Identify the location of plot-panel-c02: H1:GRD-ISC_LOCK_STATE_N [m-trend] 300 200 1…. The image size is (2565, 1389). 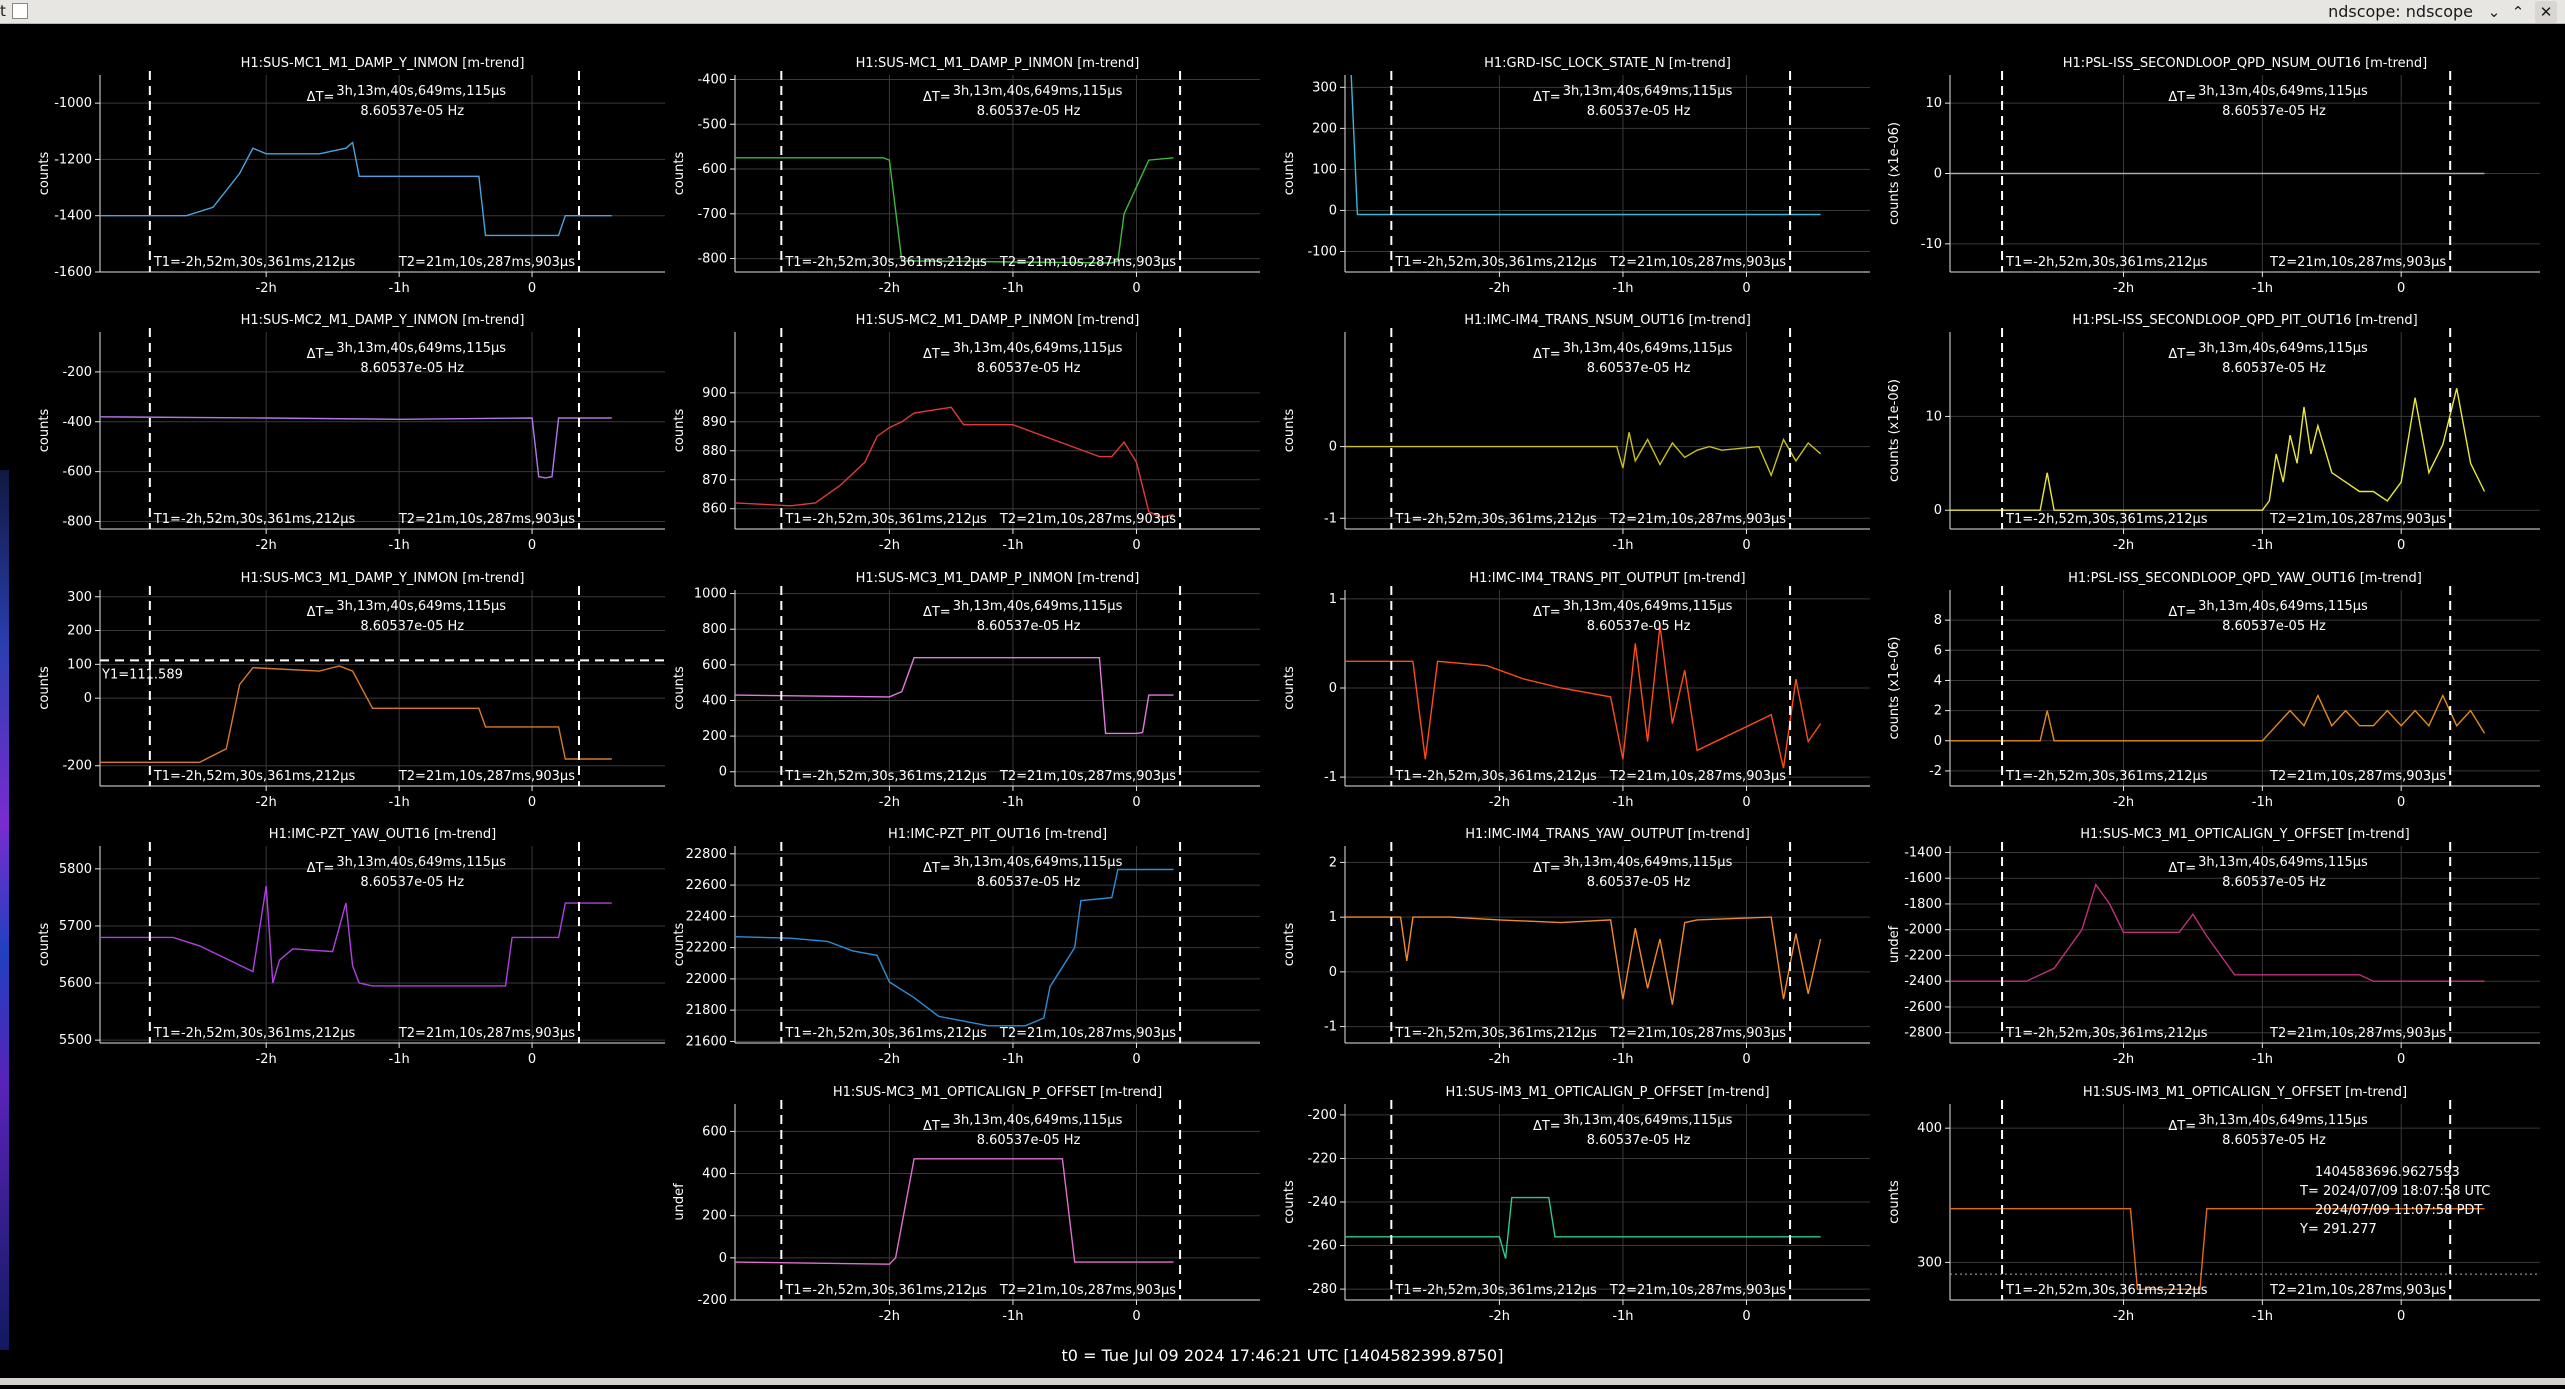
(1576, 176).